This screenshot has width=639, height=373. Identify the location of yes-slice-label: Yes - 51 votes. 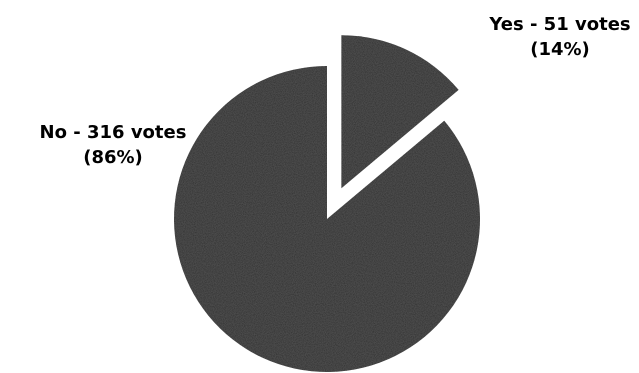
(559, 24).